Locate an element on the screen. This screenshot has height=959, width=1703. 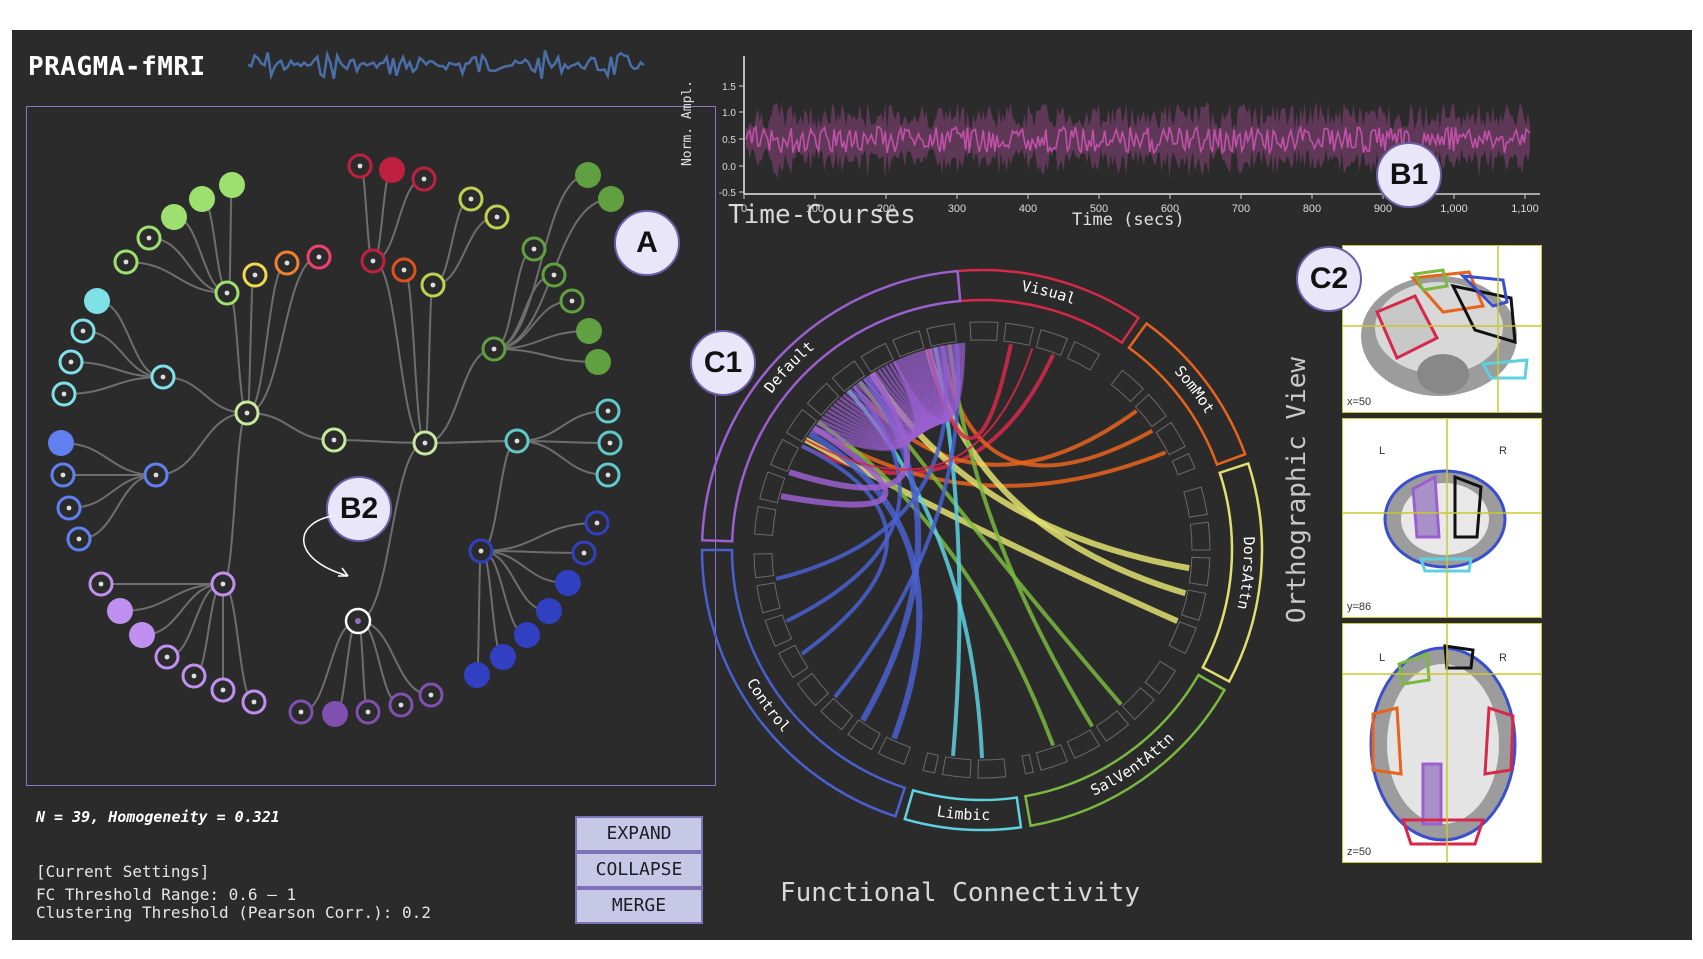
marker-b2: B2 is located at coordinates (359, 509).